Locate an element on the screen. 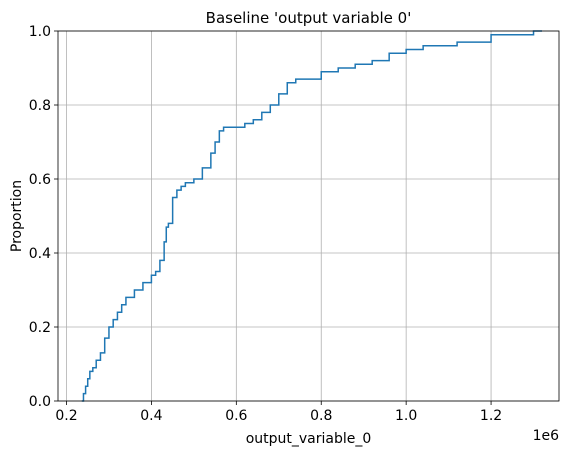  y-tick-label: 0.6 is located at coordinates (40, 180).